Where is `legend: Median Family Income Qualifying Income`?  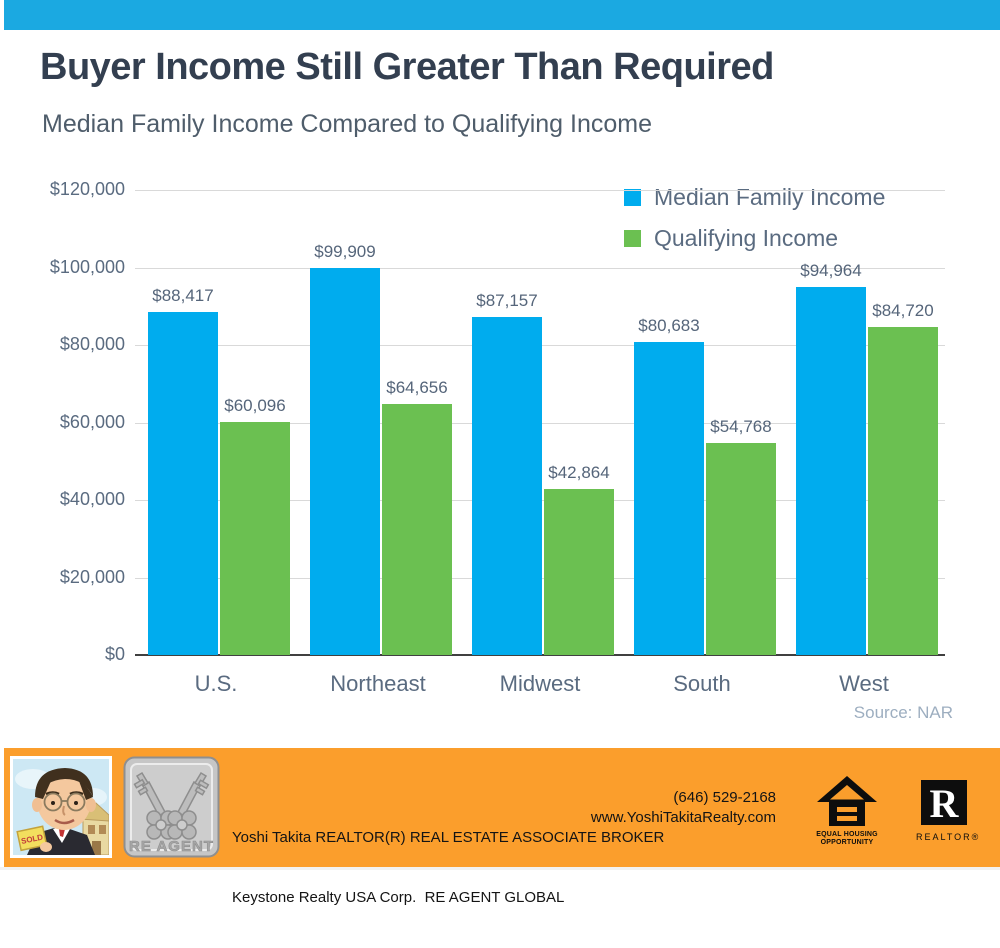
legend: Median Family Income Qualifying Income is located at coordinates (755, 225).